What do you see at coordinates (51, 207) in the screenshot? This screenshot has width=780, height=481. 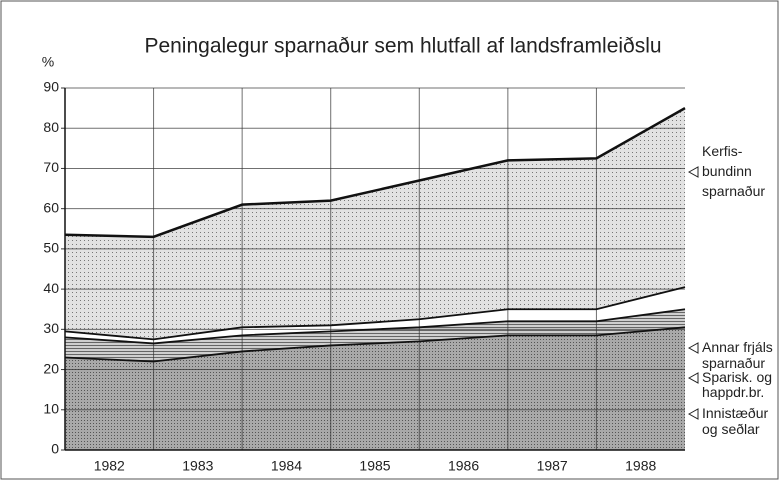 I see `y-tick-label: 60` at bounding box center [51, 207].